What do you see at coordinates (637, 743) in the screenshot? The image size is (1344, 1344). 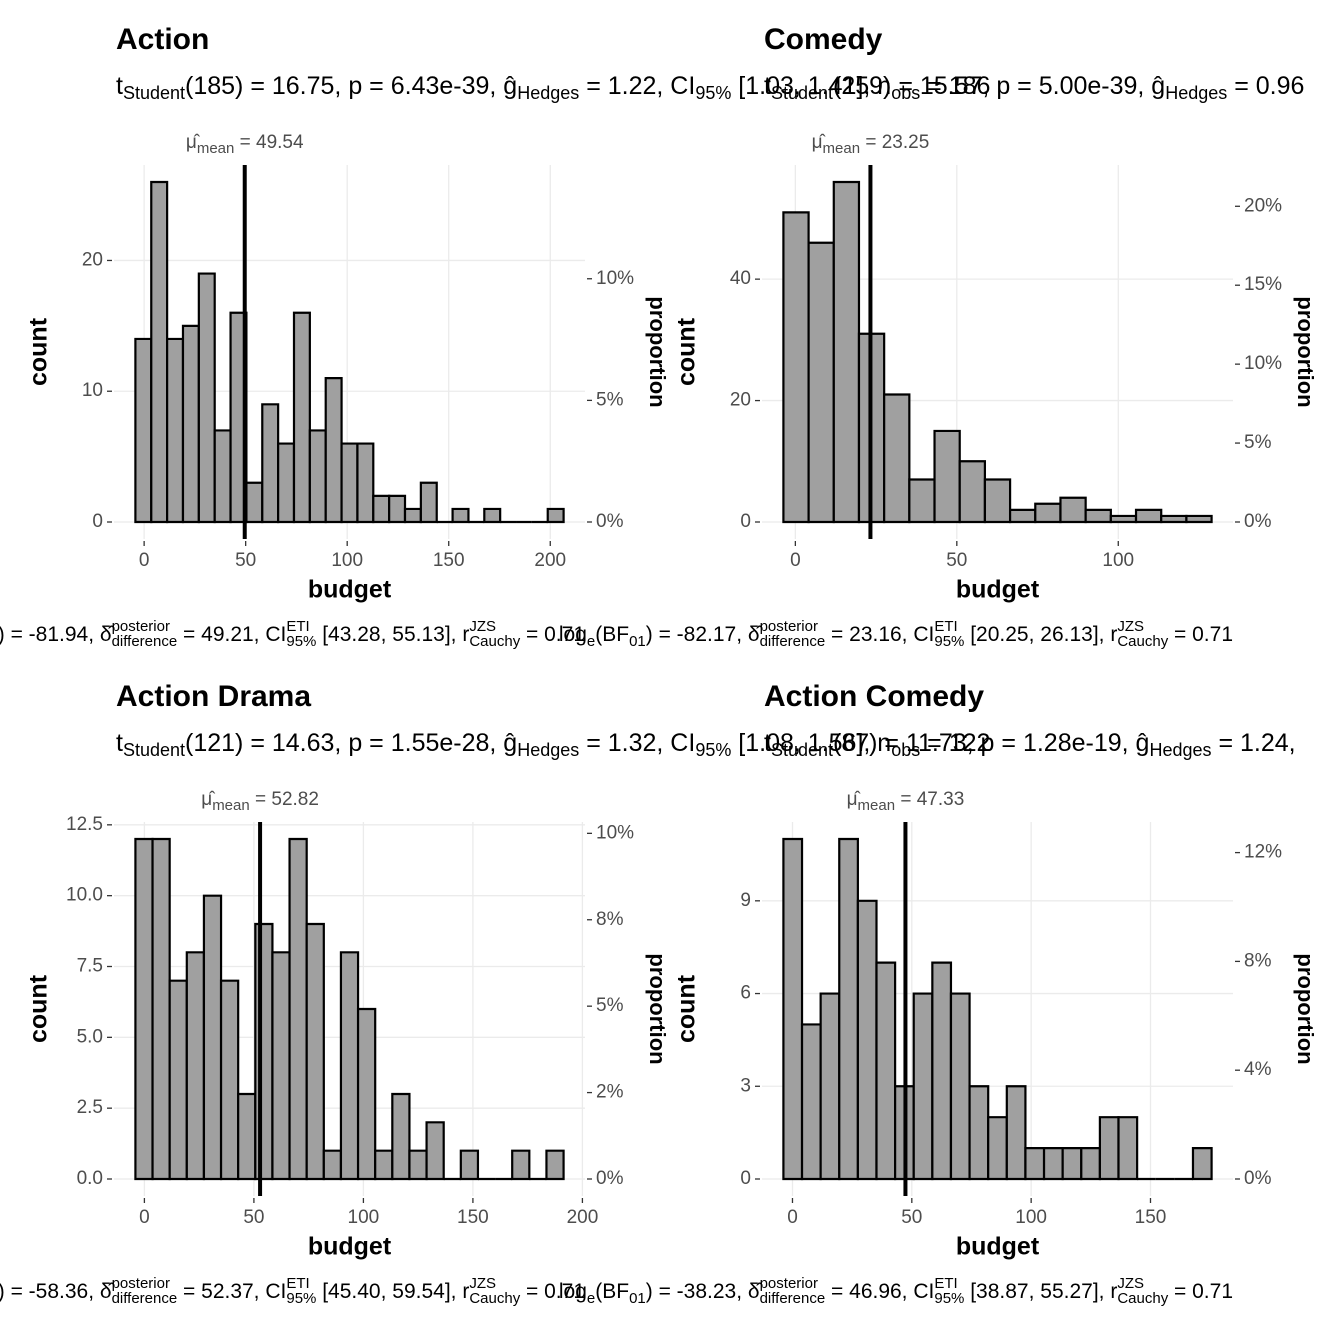 I see `text-part: = 1.32, CI` at bounding box center [637, 743].